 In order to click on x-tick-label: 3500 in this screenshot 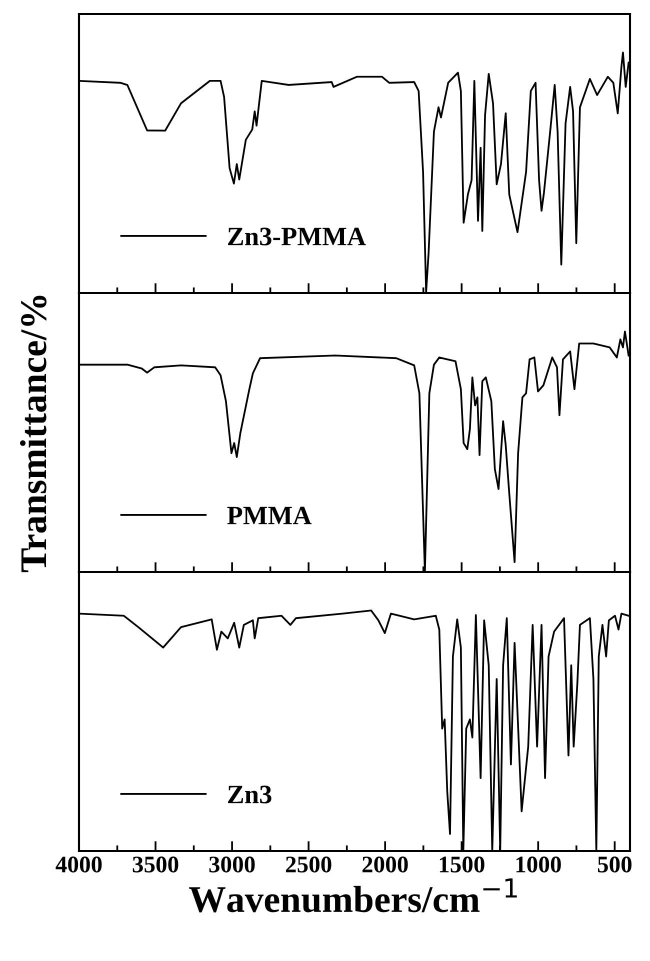, I will do `click(155, 864)`.